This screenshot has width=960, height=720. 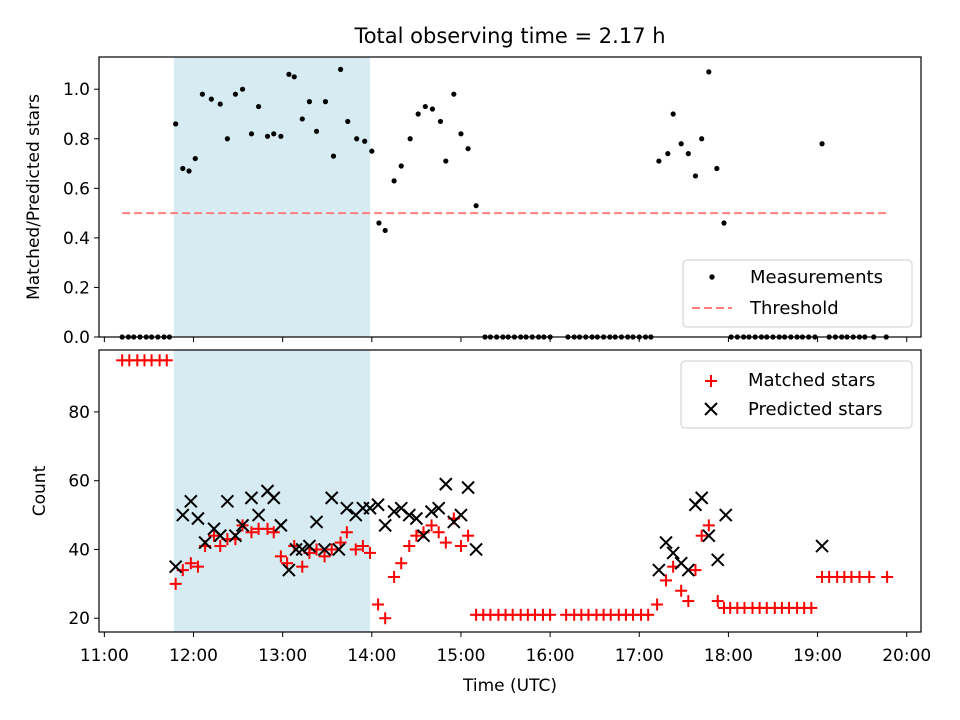 I want to click on legend-x-marker, so click(x=711, y=409).